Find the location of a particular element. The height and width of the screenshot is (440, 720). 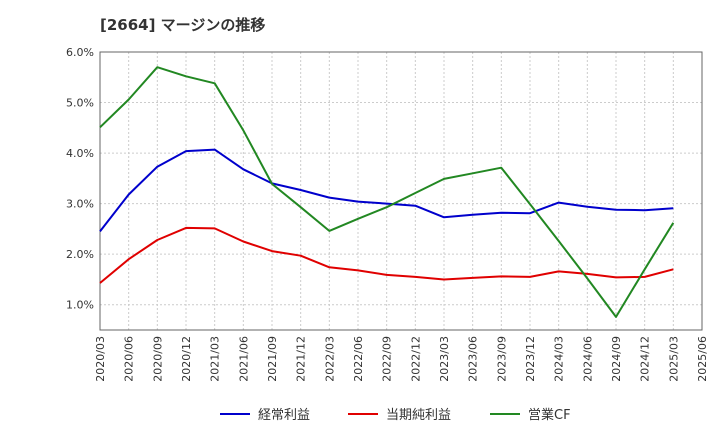

y-tick-label: 1.0% is located at coordinates (80, 305).